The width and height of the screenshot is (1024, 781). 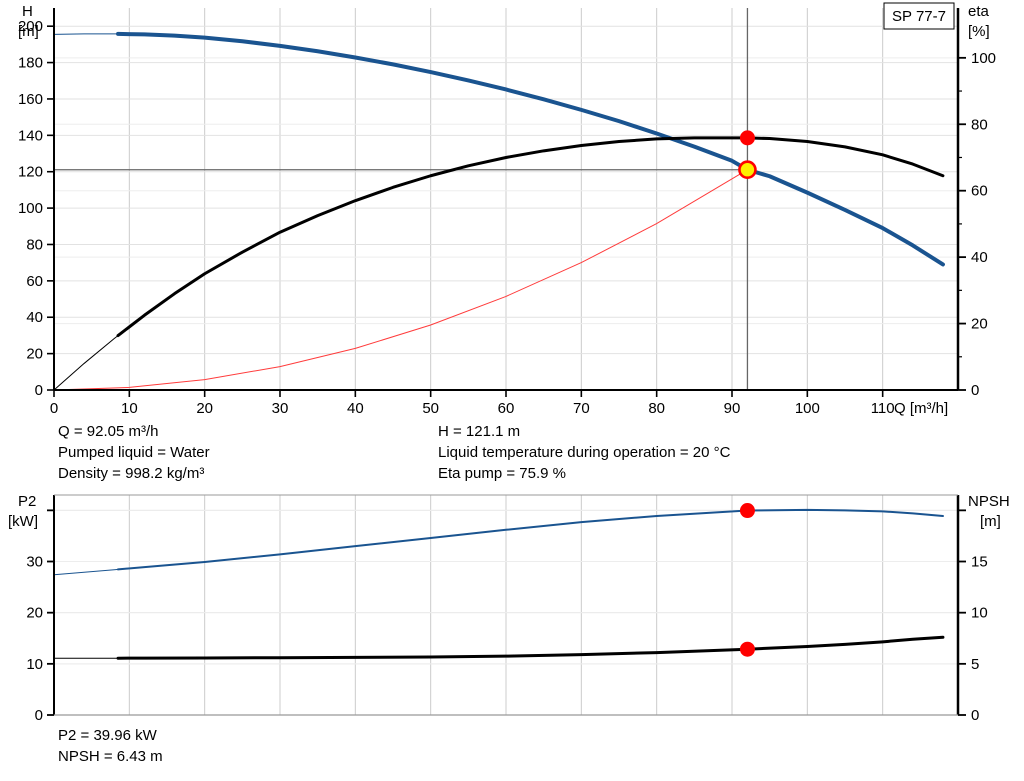 What do you see at coordinates (108, 735) in the screenshot?
I see `info-bottom-line: P2 = 39.96 kW` at bounding box center [108, 735].